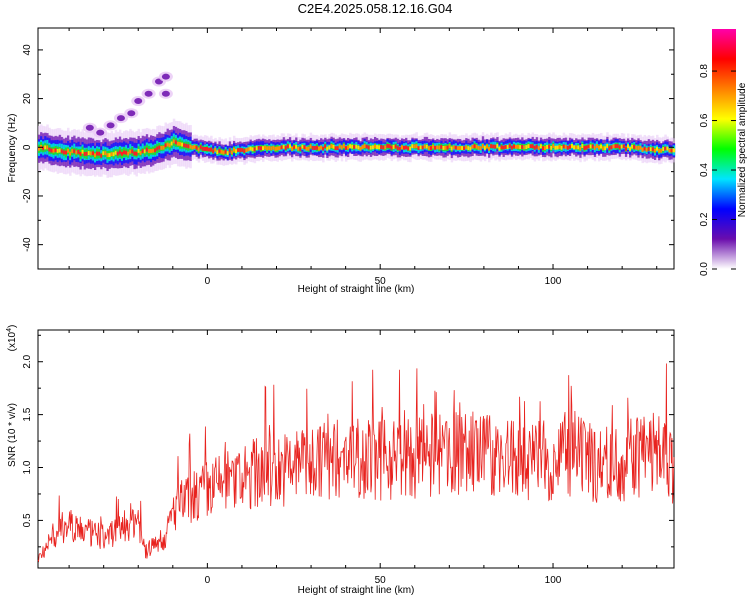 Image resolution: width=750 pixels, height=600 pixels. What do you see at coordinates (27, 414) in the screenshot?
I see `y-tick-label: 1.5` at bounding box center [27, 414].